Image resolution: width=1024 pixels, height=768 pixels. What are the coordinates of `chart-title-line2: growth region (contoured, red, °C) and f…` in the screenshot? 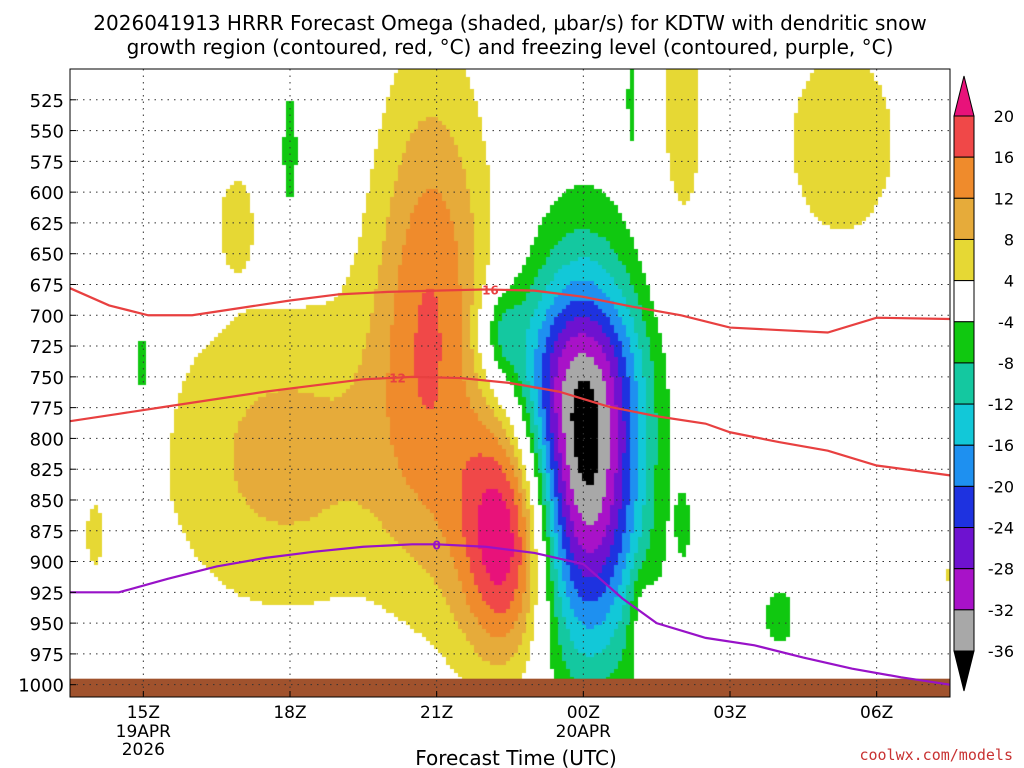 It's located at (510, 47).